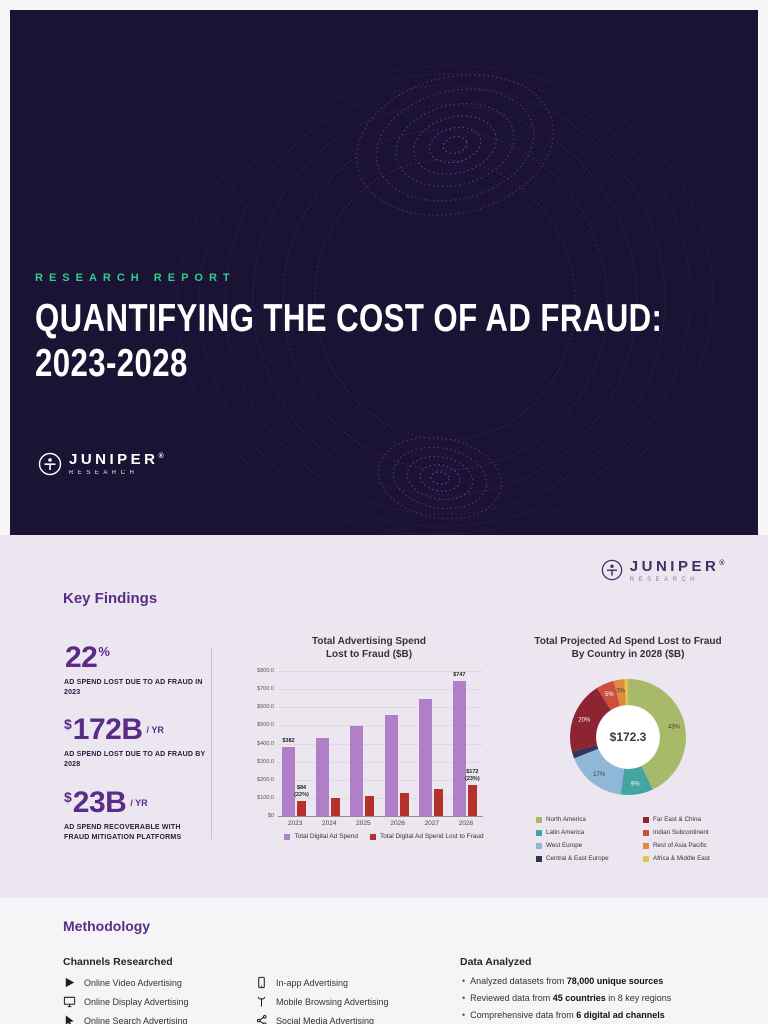 This screenshot has width=768, height=1024. I want to click on donut-graphic: 43% 9% 17% 20% 5%3% $172.3, so click(628, 737).